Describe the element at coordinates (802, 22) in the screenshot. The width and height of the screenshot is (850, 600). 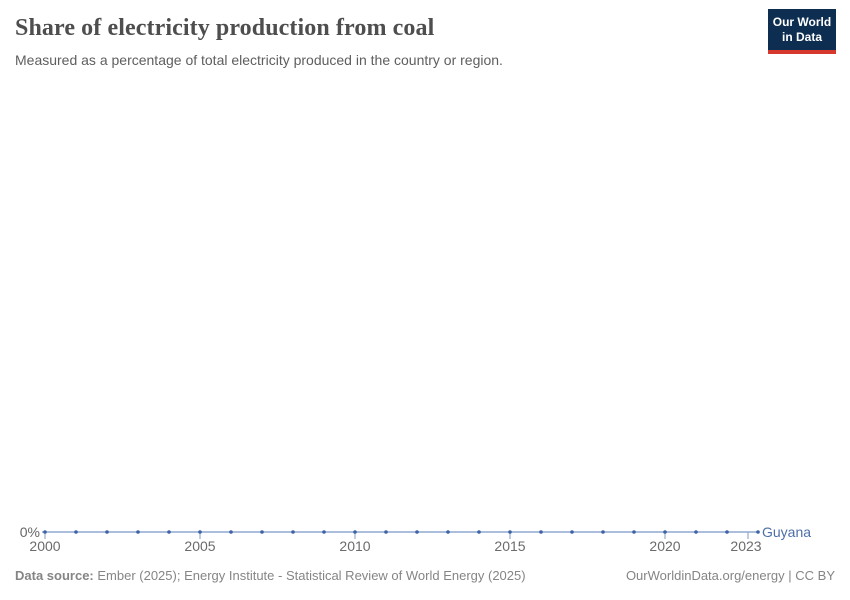
I see `owid-logo-line1: Our World` at that location.